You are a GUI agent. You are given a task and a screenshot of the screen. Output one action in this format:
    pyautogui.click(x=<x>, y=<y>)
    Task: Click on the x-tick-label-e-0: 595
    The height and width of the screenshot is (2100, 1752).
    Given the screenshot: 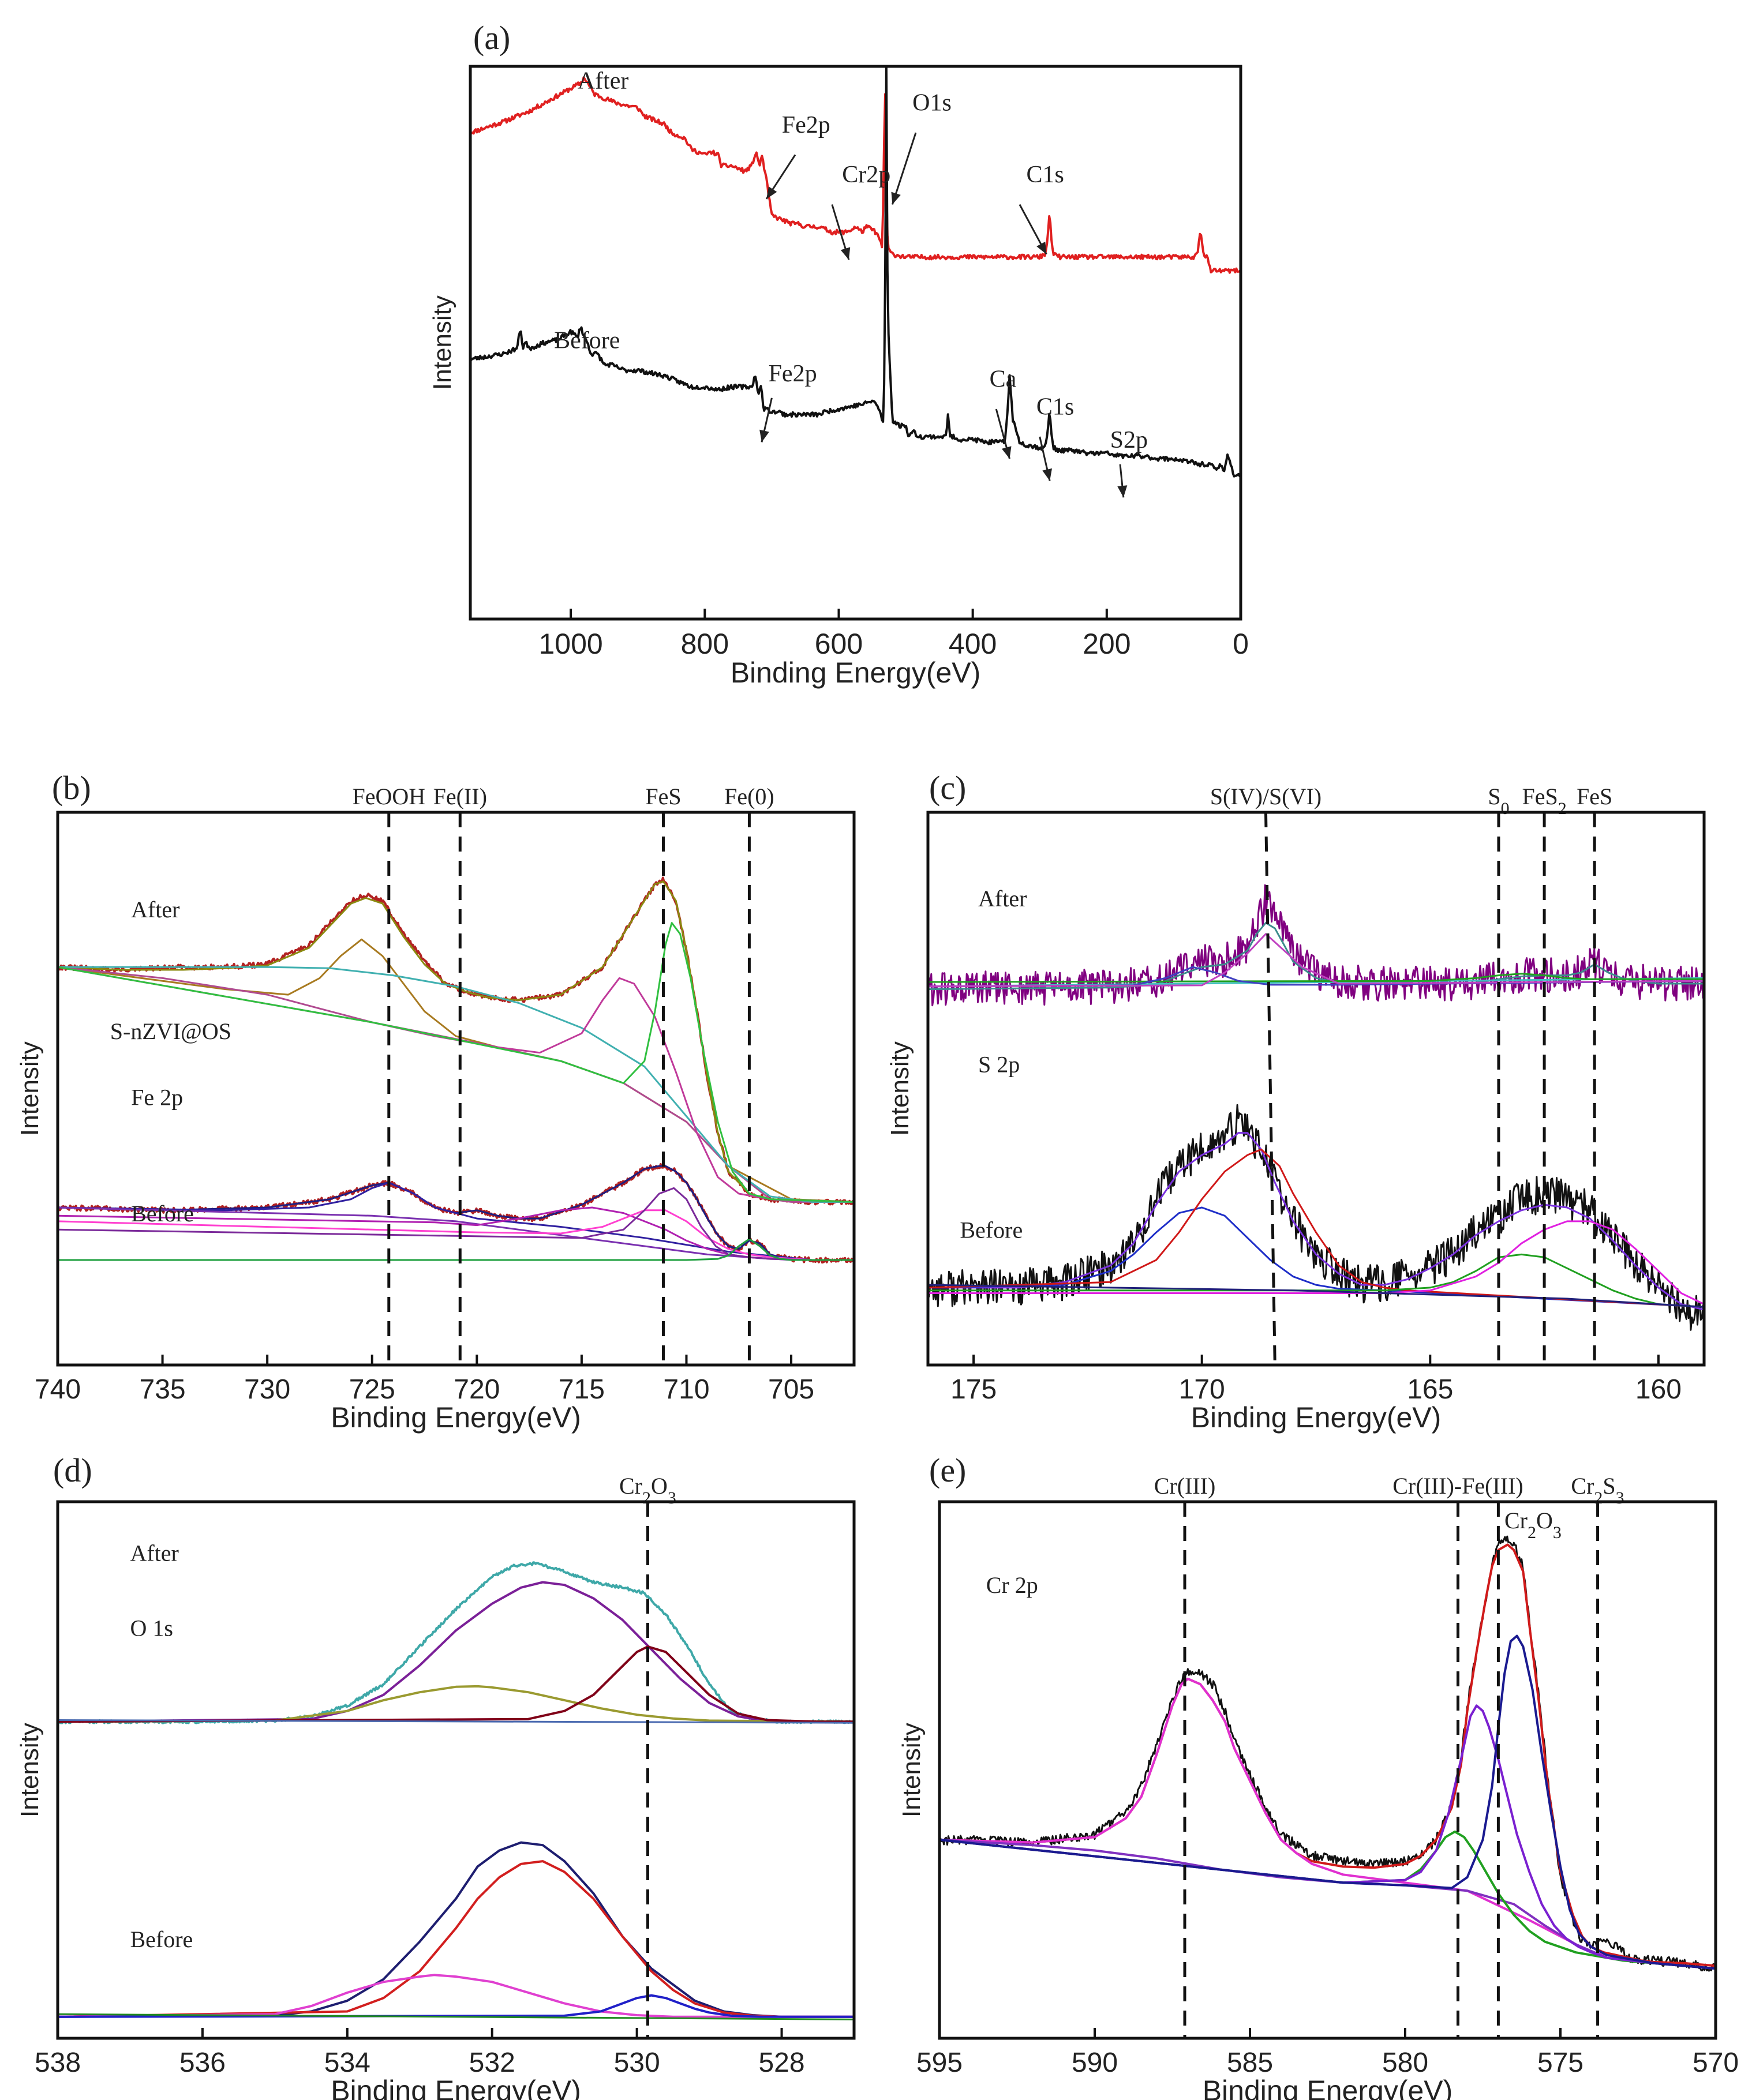 What is the action you would take?
    pyautogui.click(x=940, y=2062)
    